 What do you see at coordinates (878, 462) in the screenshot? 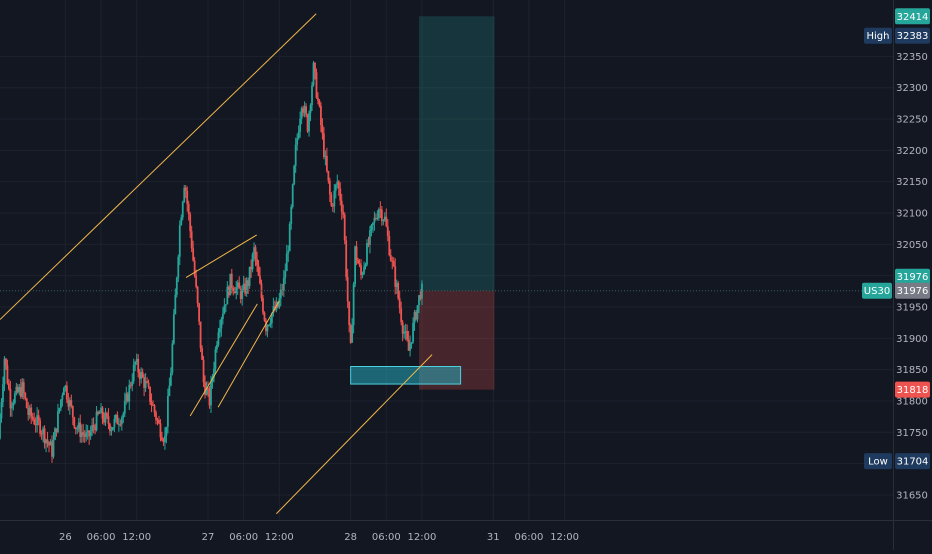
I see `low-side-label: Low` at bounding box center [878, 462].